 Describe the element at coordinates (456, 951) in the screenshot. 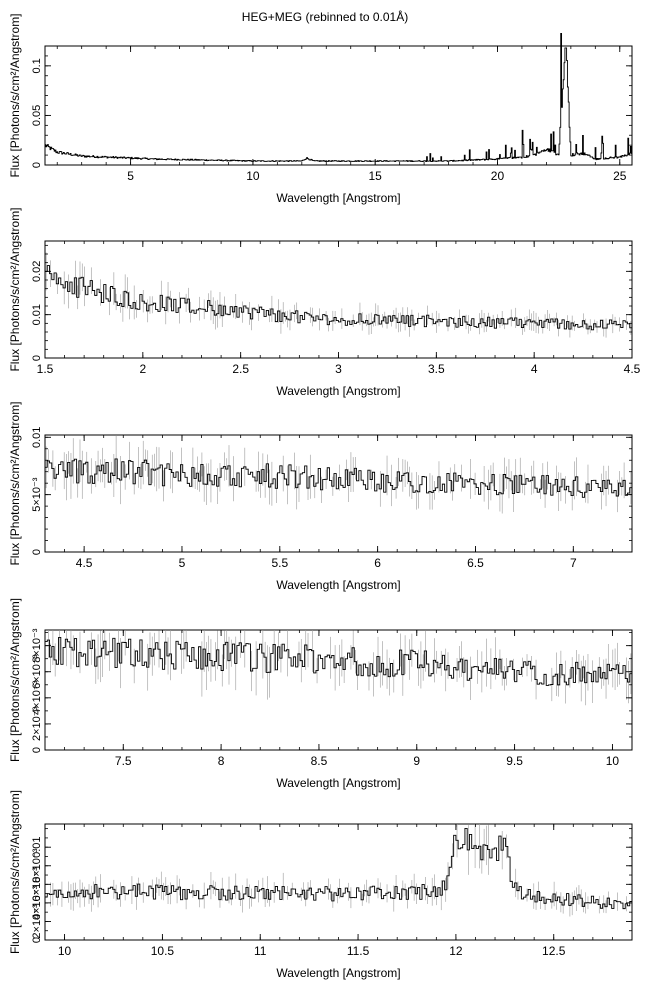

I see `x-tick-label: 12` at that location.